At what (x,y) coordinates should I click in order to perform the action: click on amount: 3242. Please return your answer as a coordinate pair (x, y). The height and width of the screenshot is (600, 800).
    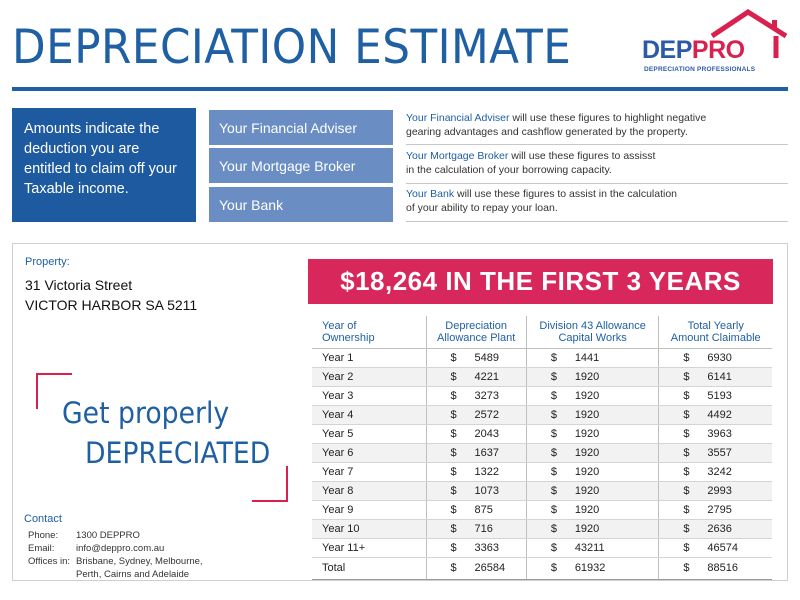
    Looking at the image, I should click on (719, 471).